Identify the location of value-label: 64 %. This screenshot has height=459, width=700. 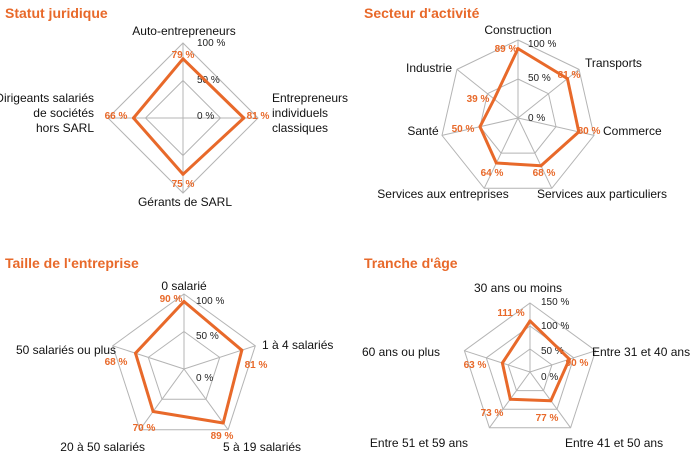
(492, 173).